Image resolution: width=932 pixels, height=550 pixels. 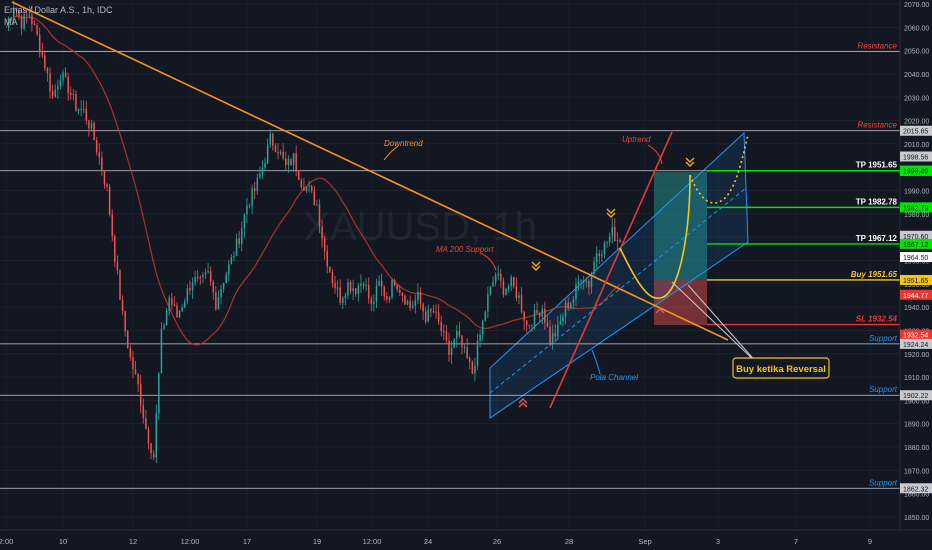 I want to click on chevron-down-icon, so click(x=536, y=268).